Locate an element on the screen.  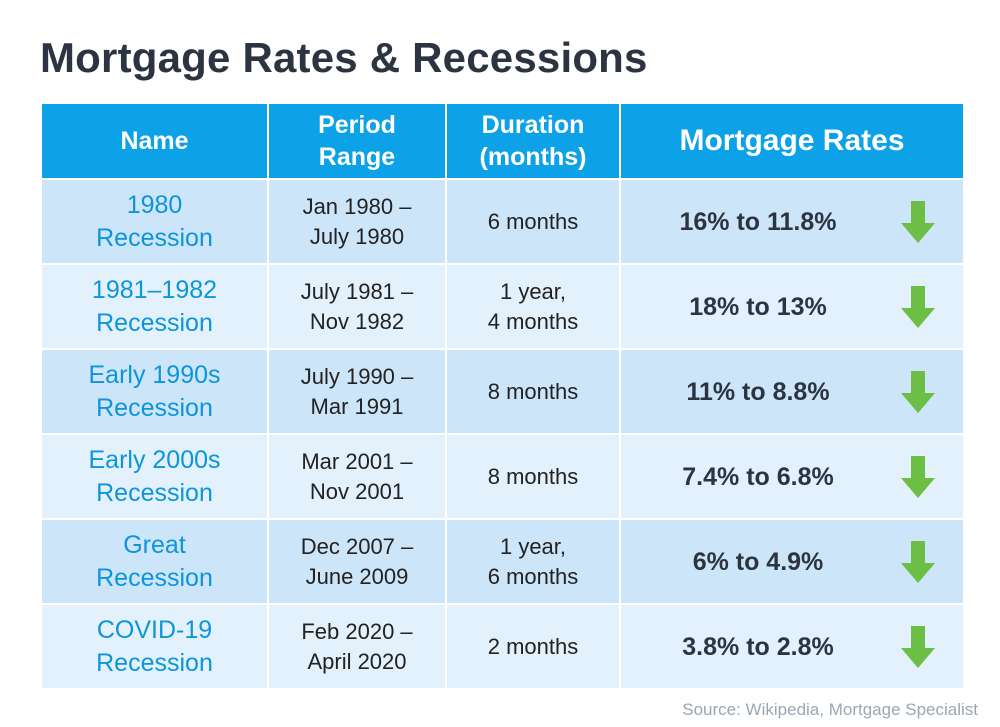
header-mortgage-rates: Mortgage Rates is located at coordinates (792, 141).